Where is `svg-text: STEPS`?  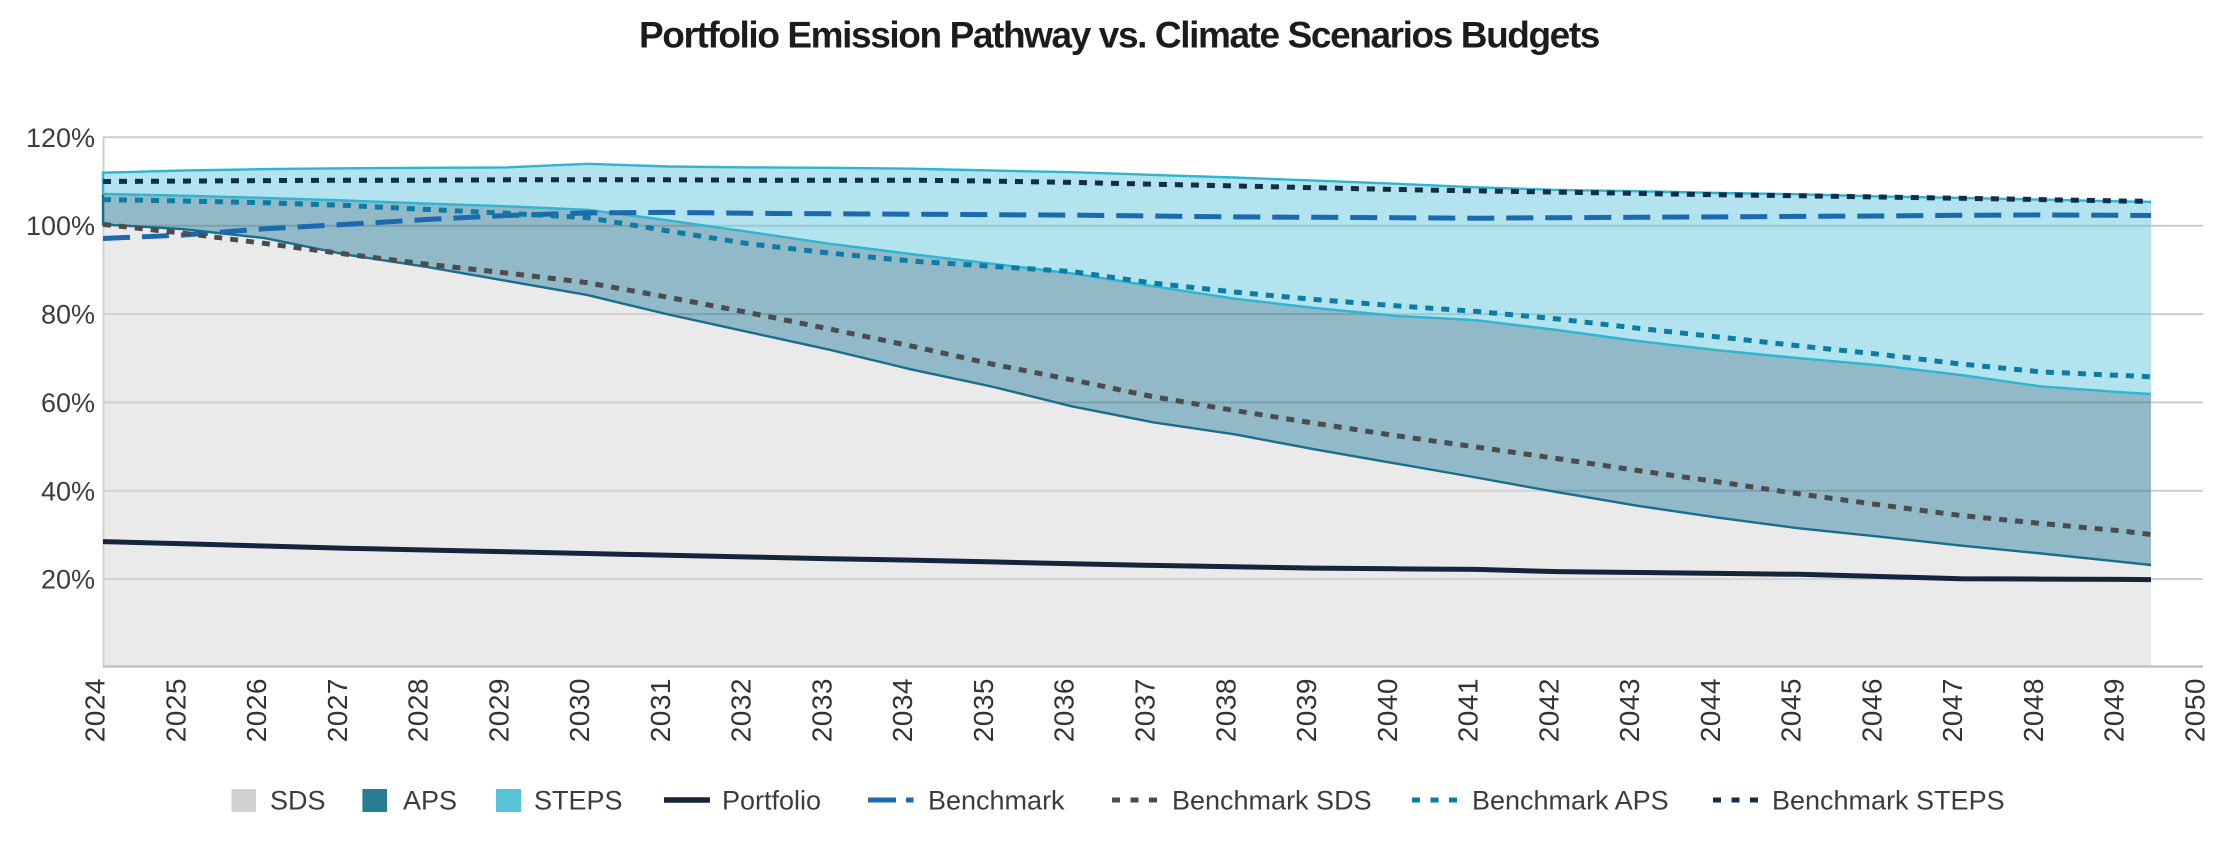
svg-text: STEPS is located at coordinates (578, 801).